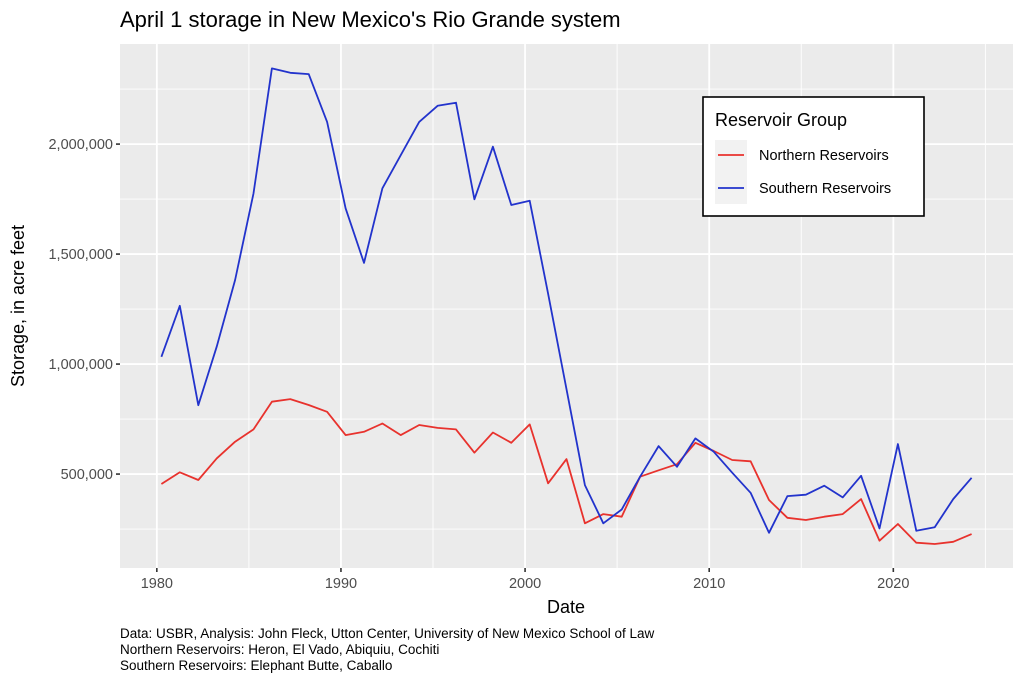 This screenshot has height=687, width=1024. I want to click on y-tick-label: 1,000,000, so click(80, 365).